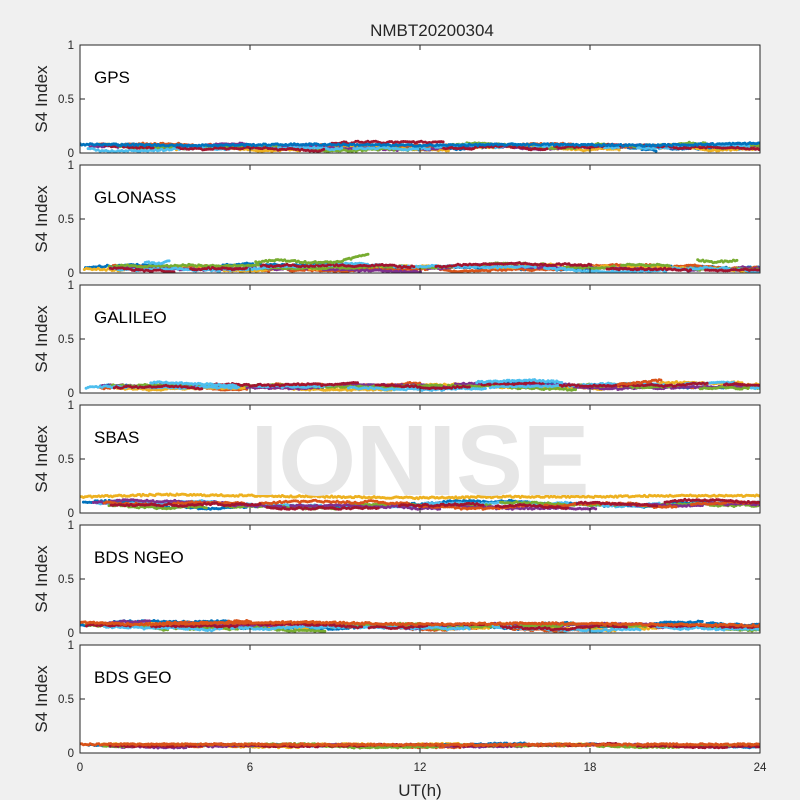  I want to click on figure-title: NMBT20200304, so click(432, 30).